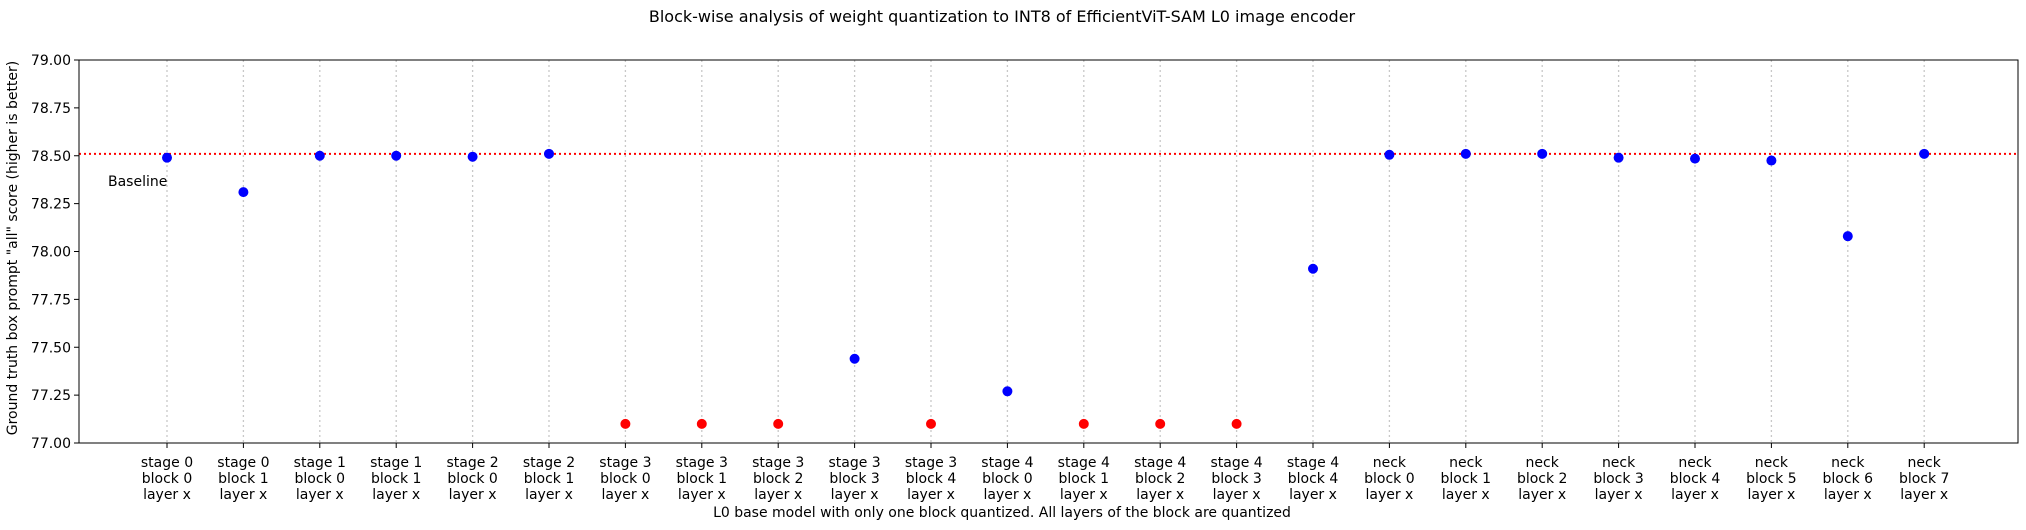 The image size is (2026, 530). Describe the element at coordinates (1771, 479) in the screenshot. I see `x-tick-label: block 5` at that location.